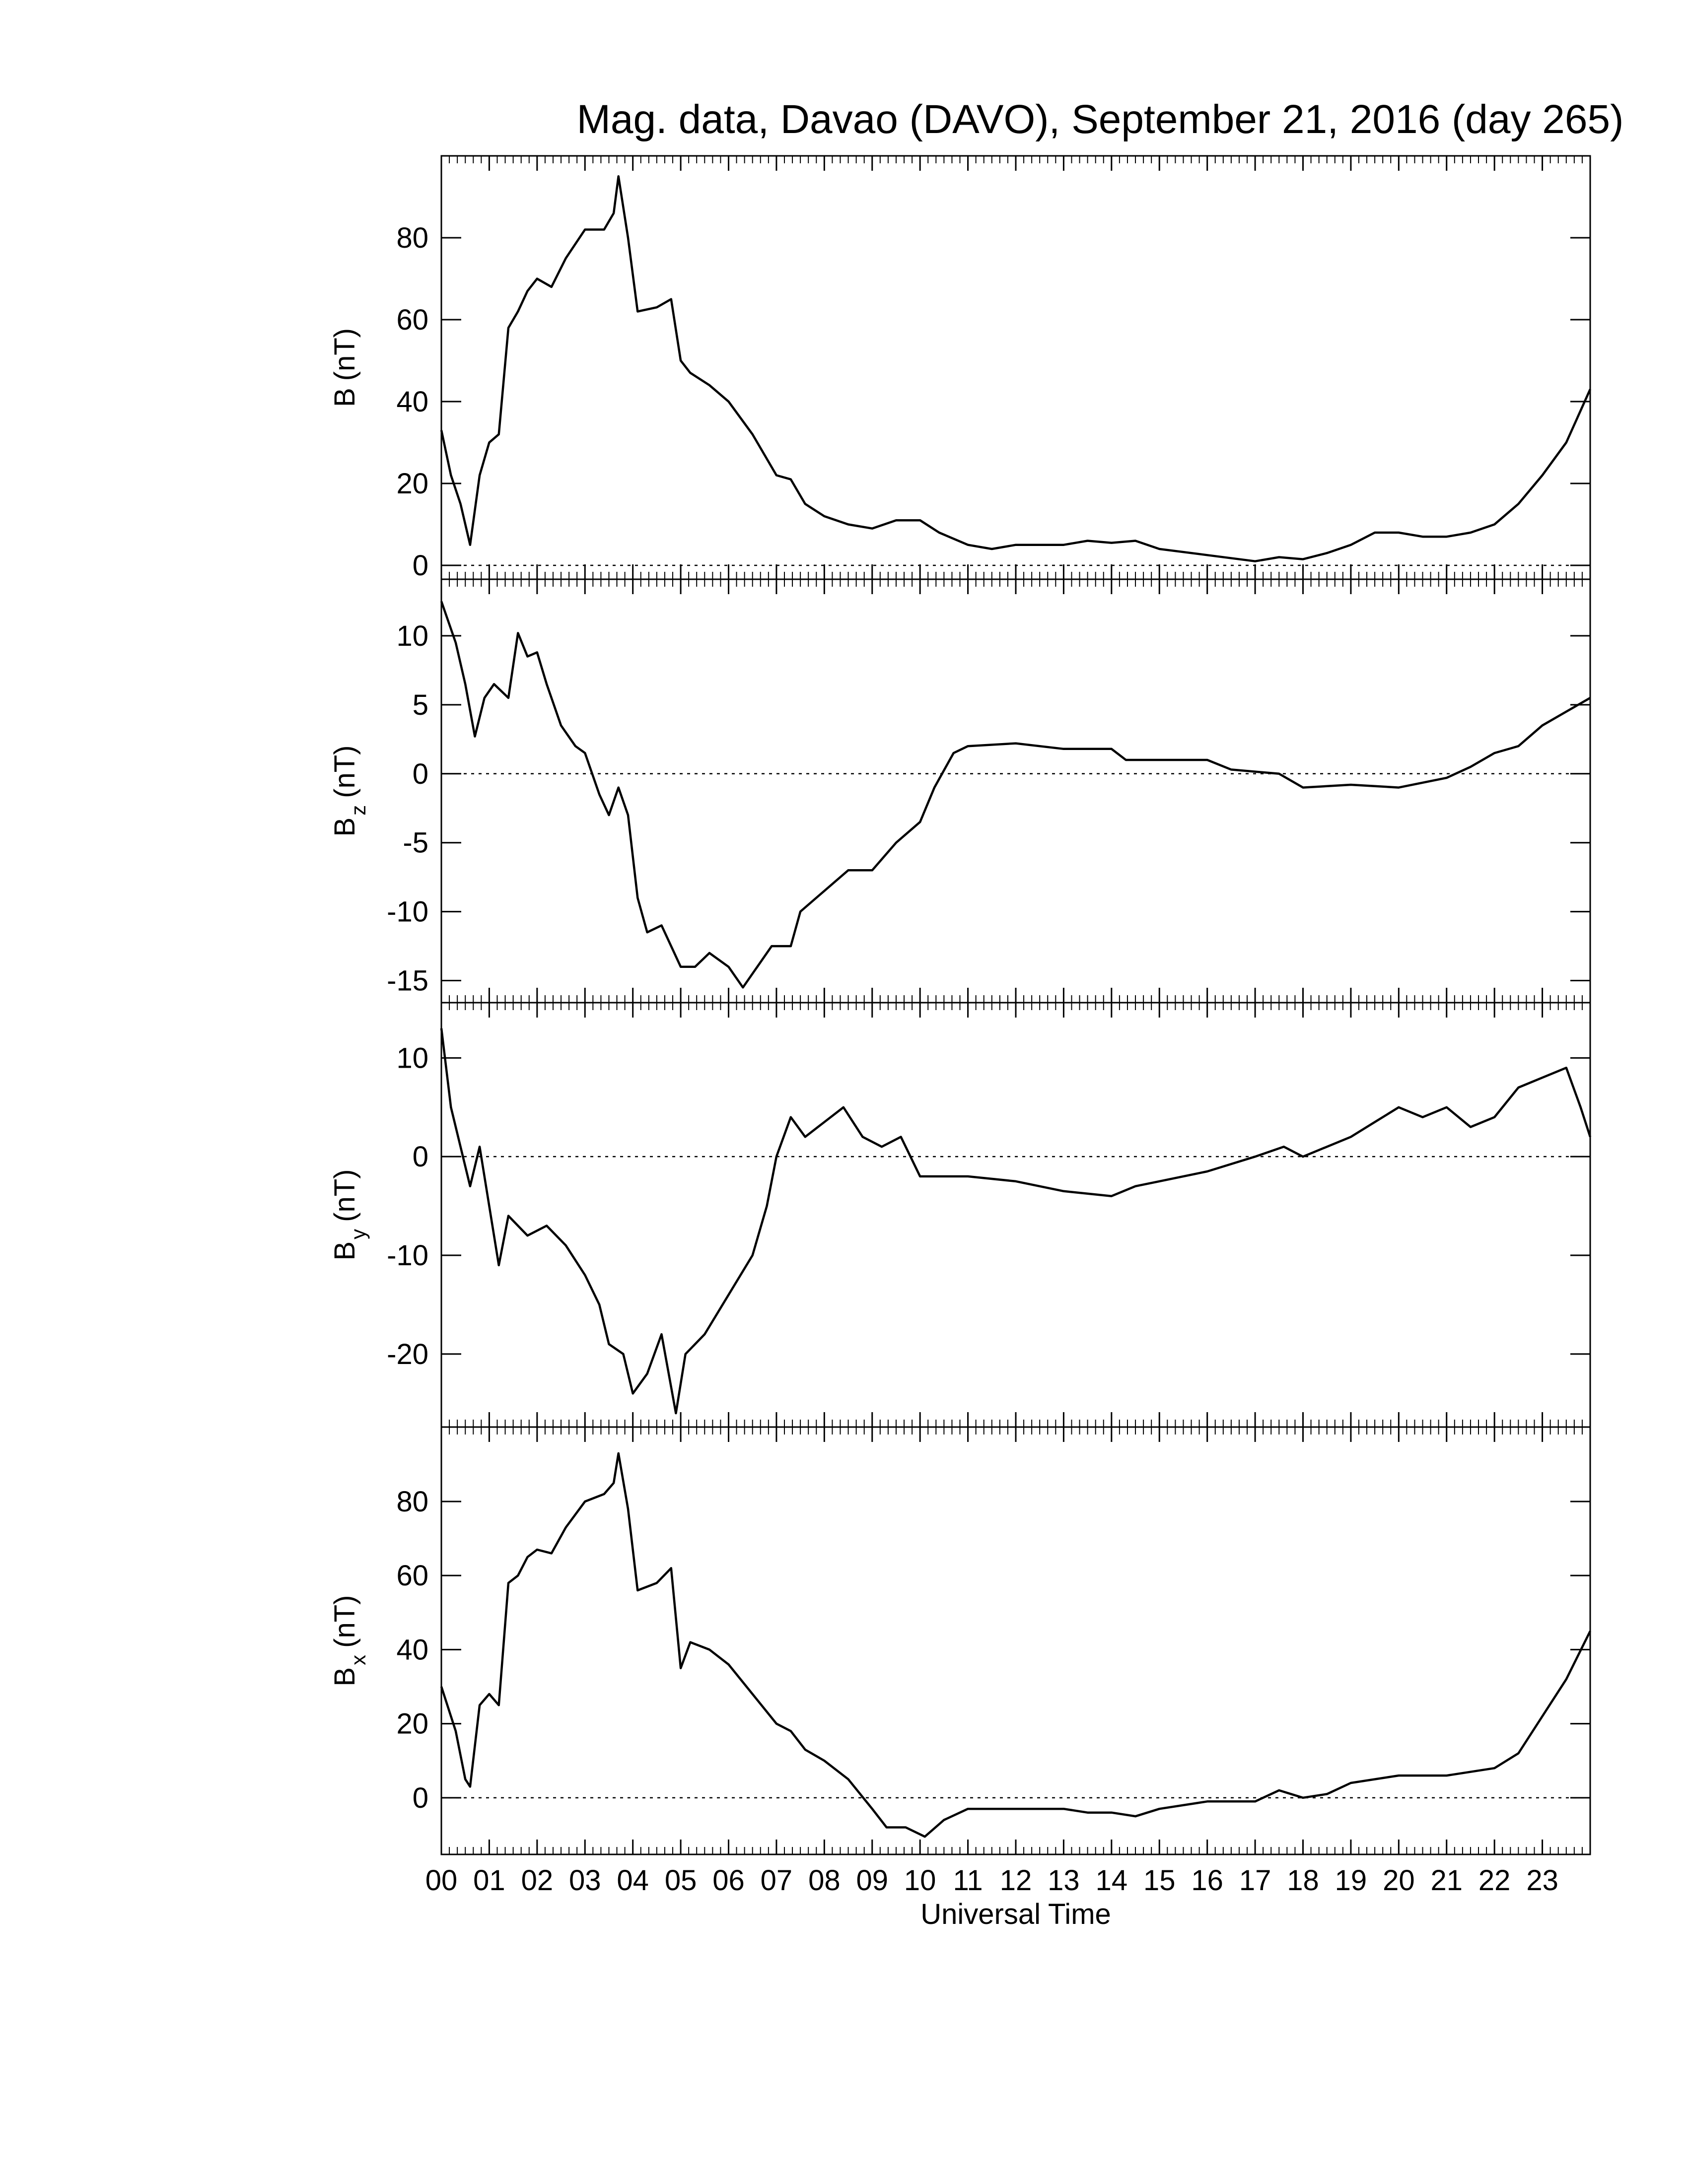 The image size is (1688, 2184). What do you see at coordinates (1016, 1880) in the screenshot?
I see `x-tick-label: 12` at bounding box center [1016, 1880].